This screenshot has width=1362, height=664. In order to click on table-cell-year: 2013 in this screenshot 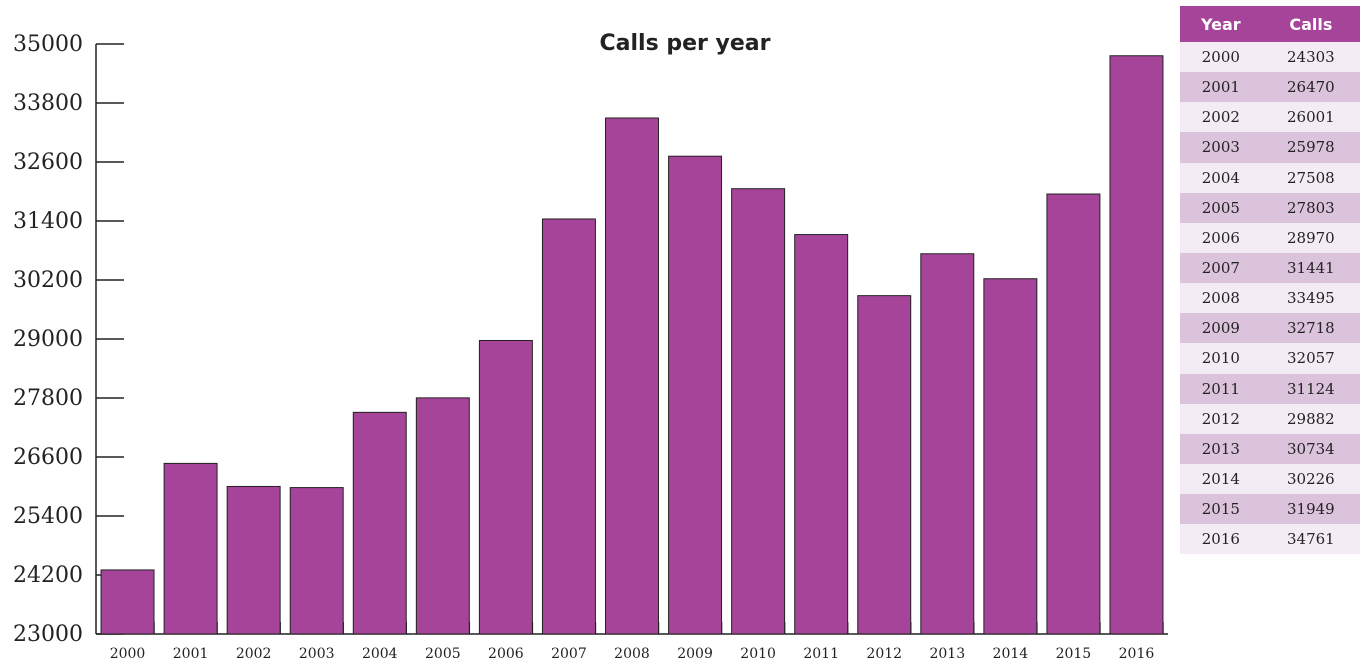, I will do `click(1221, 448)`.